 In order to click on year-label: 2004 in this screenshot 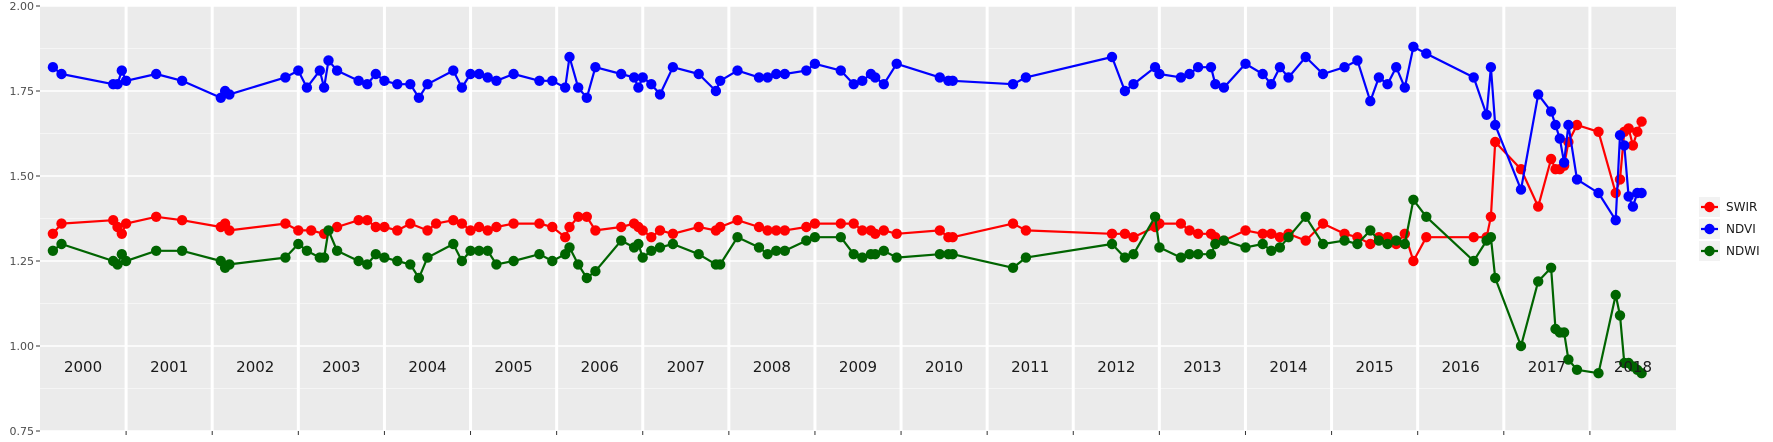, I will do `click(427, 367)`.